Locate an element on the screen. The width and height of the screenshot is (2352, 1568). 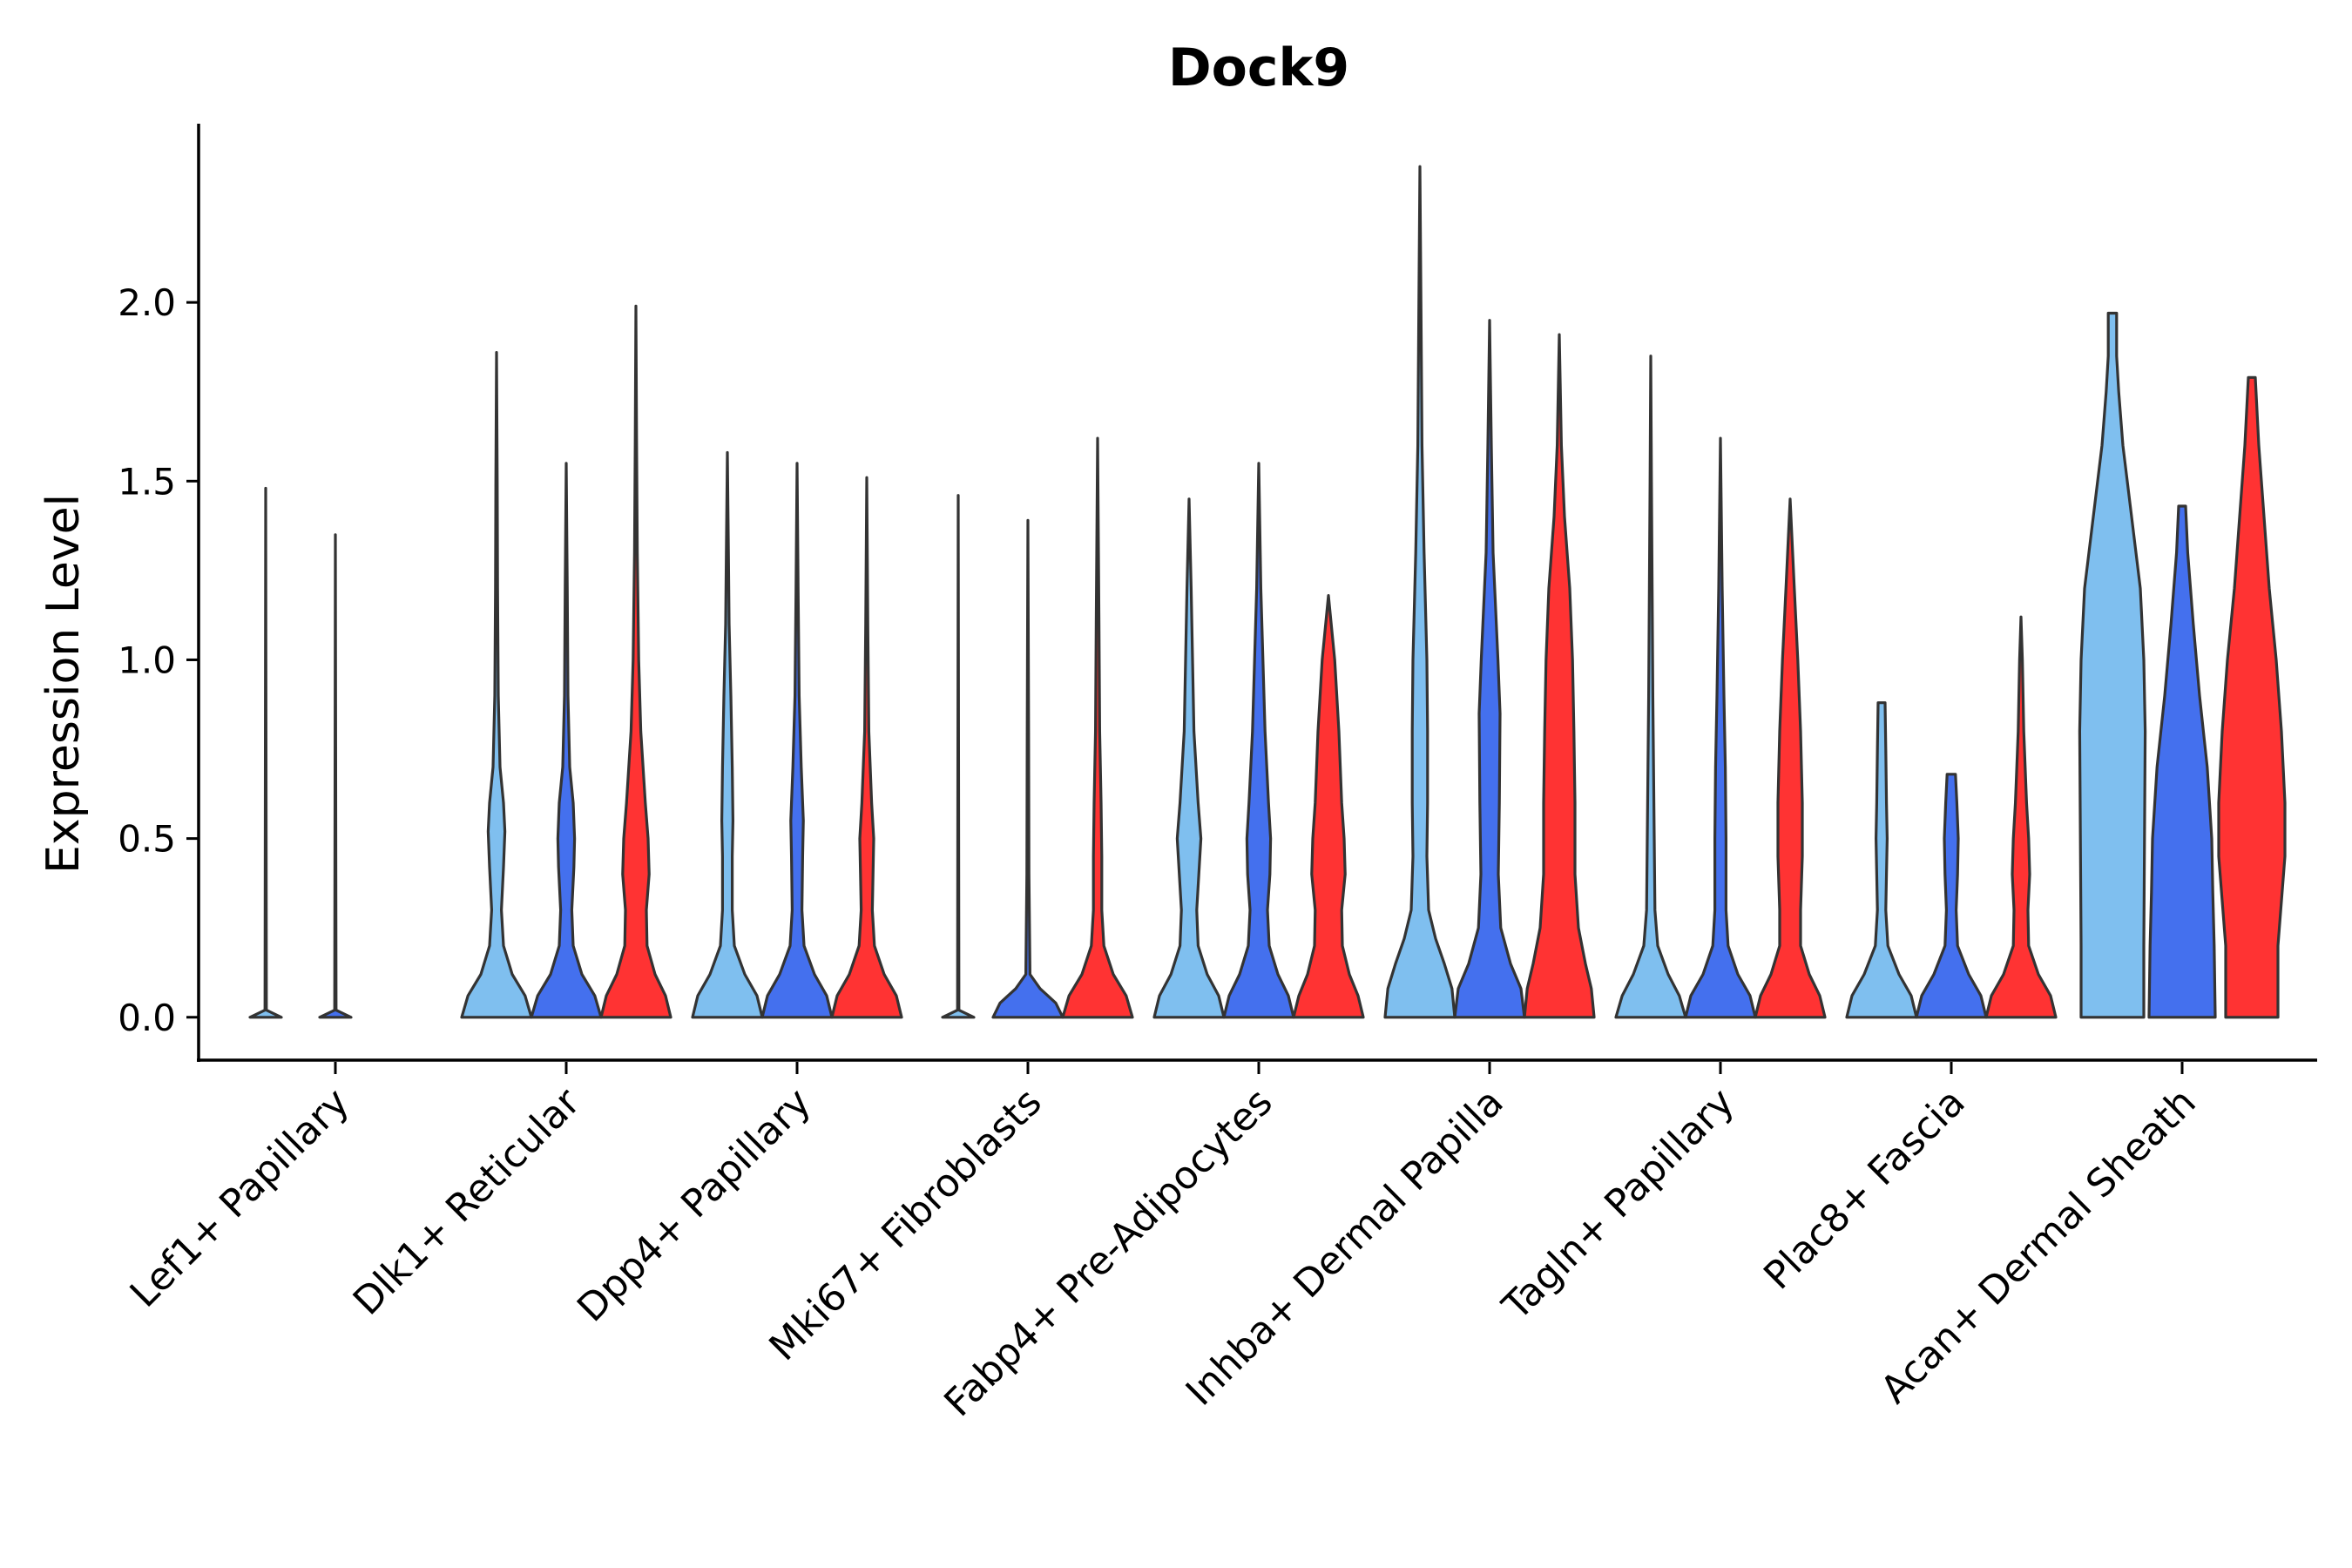
x-tick-label-lef1-papillary: Lef1+ Papillary is located at coordinates (240, 1198).